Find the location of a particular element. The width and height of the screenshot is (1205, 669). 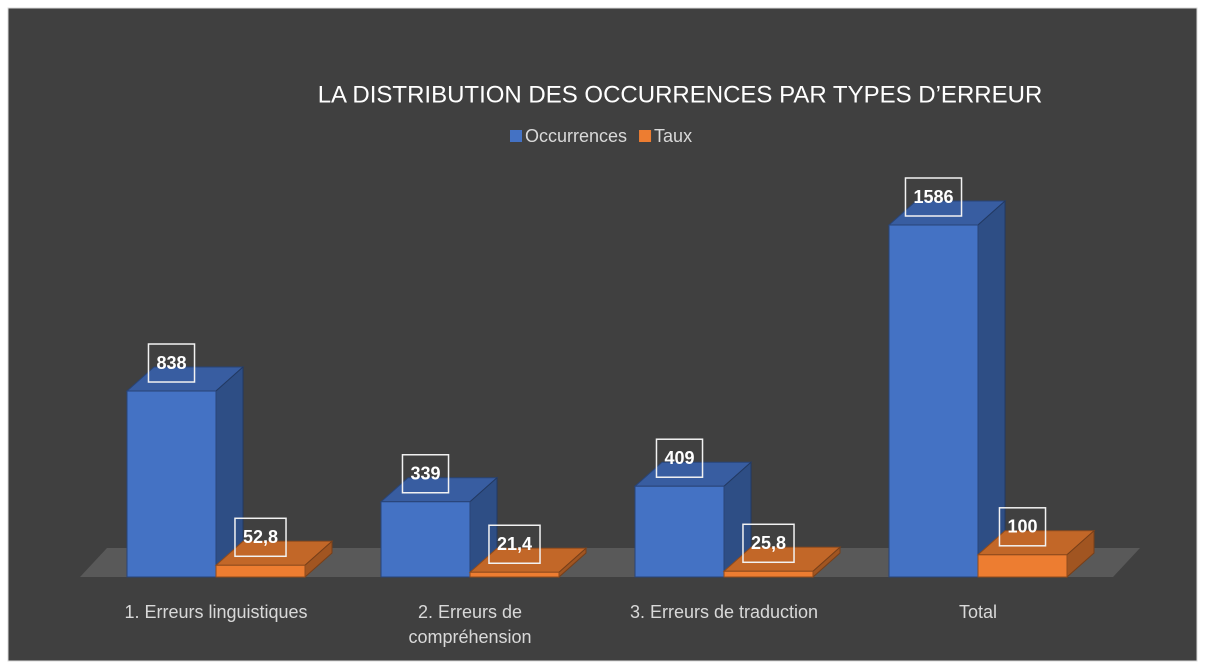

data-label: 25,8 is located at coordinates (768, 543).